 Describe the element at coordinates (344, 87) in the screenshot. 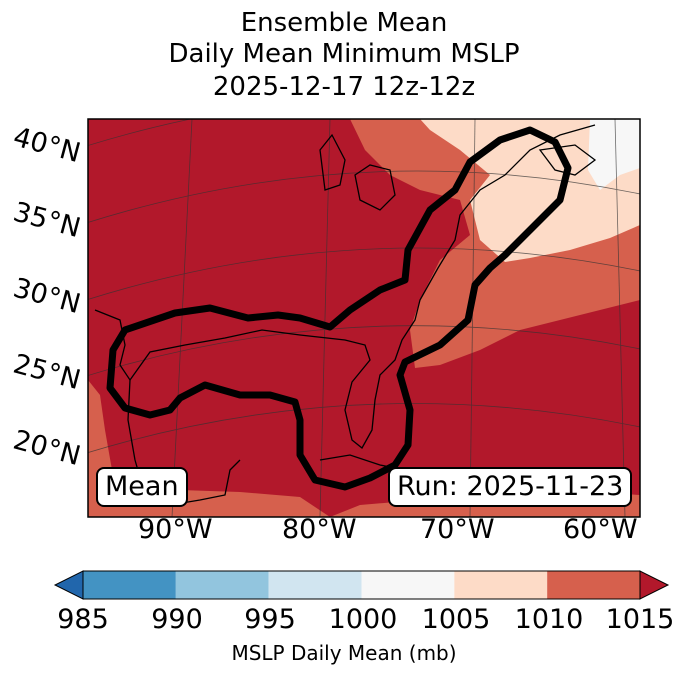

I see `title-line-3: 2025-12-17 12z-12z` at that location.